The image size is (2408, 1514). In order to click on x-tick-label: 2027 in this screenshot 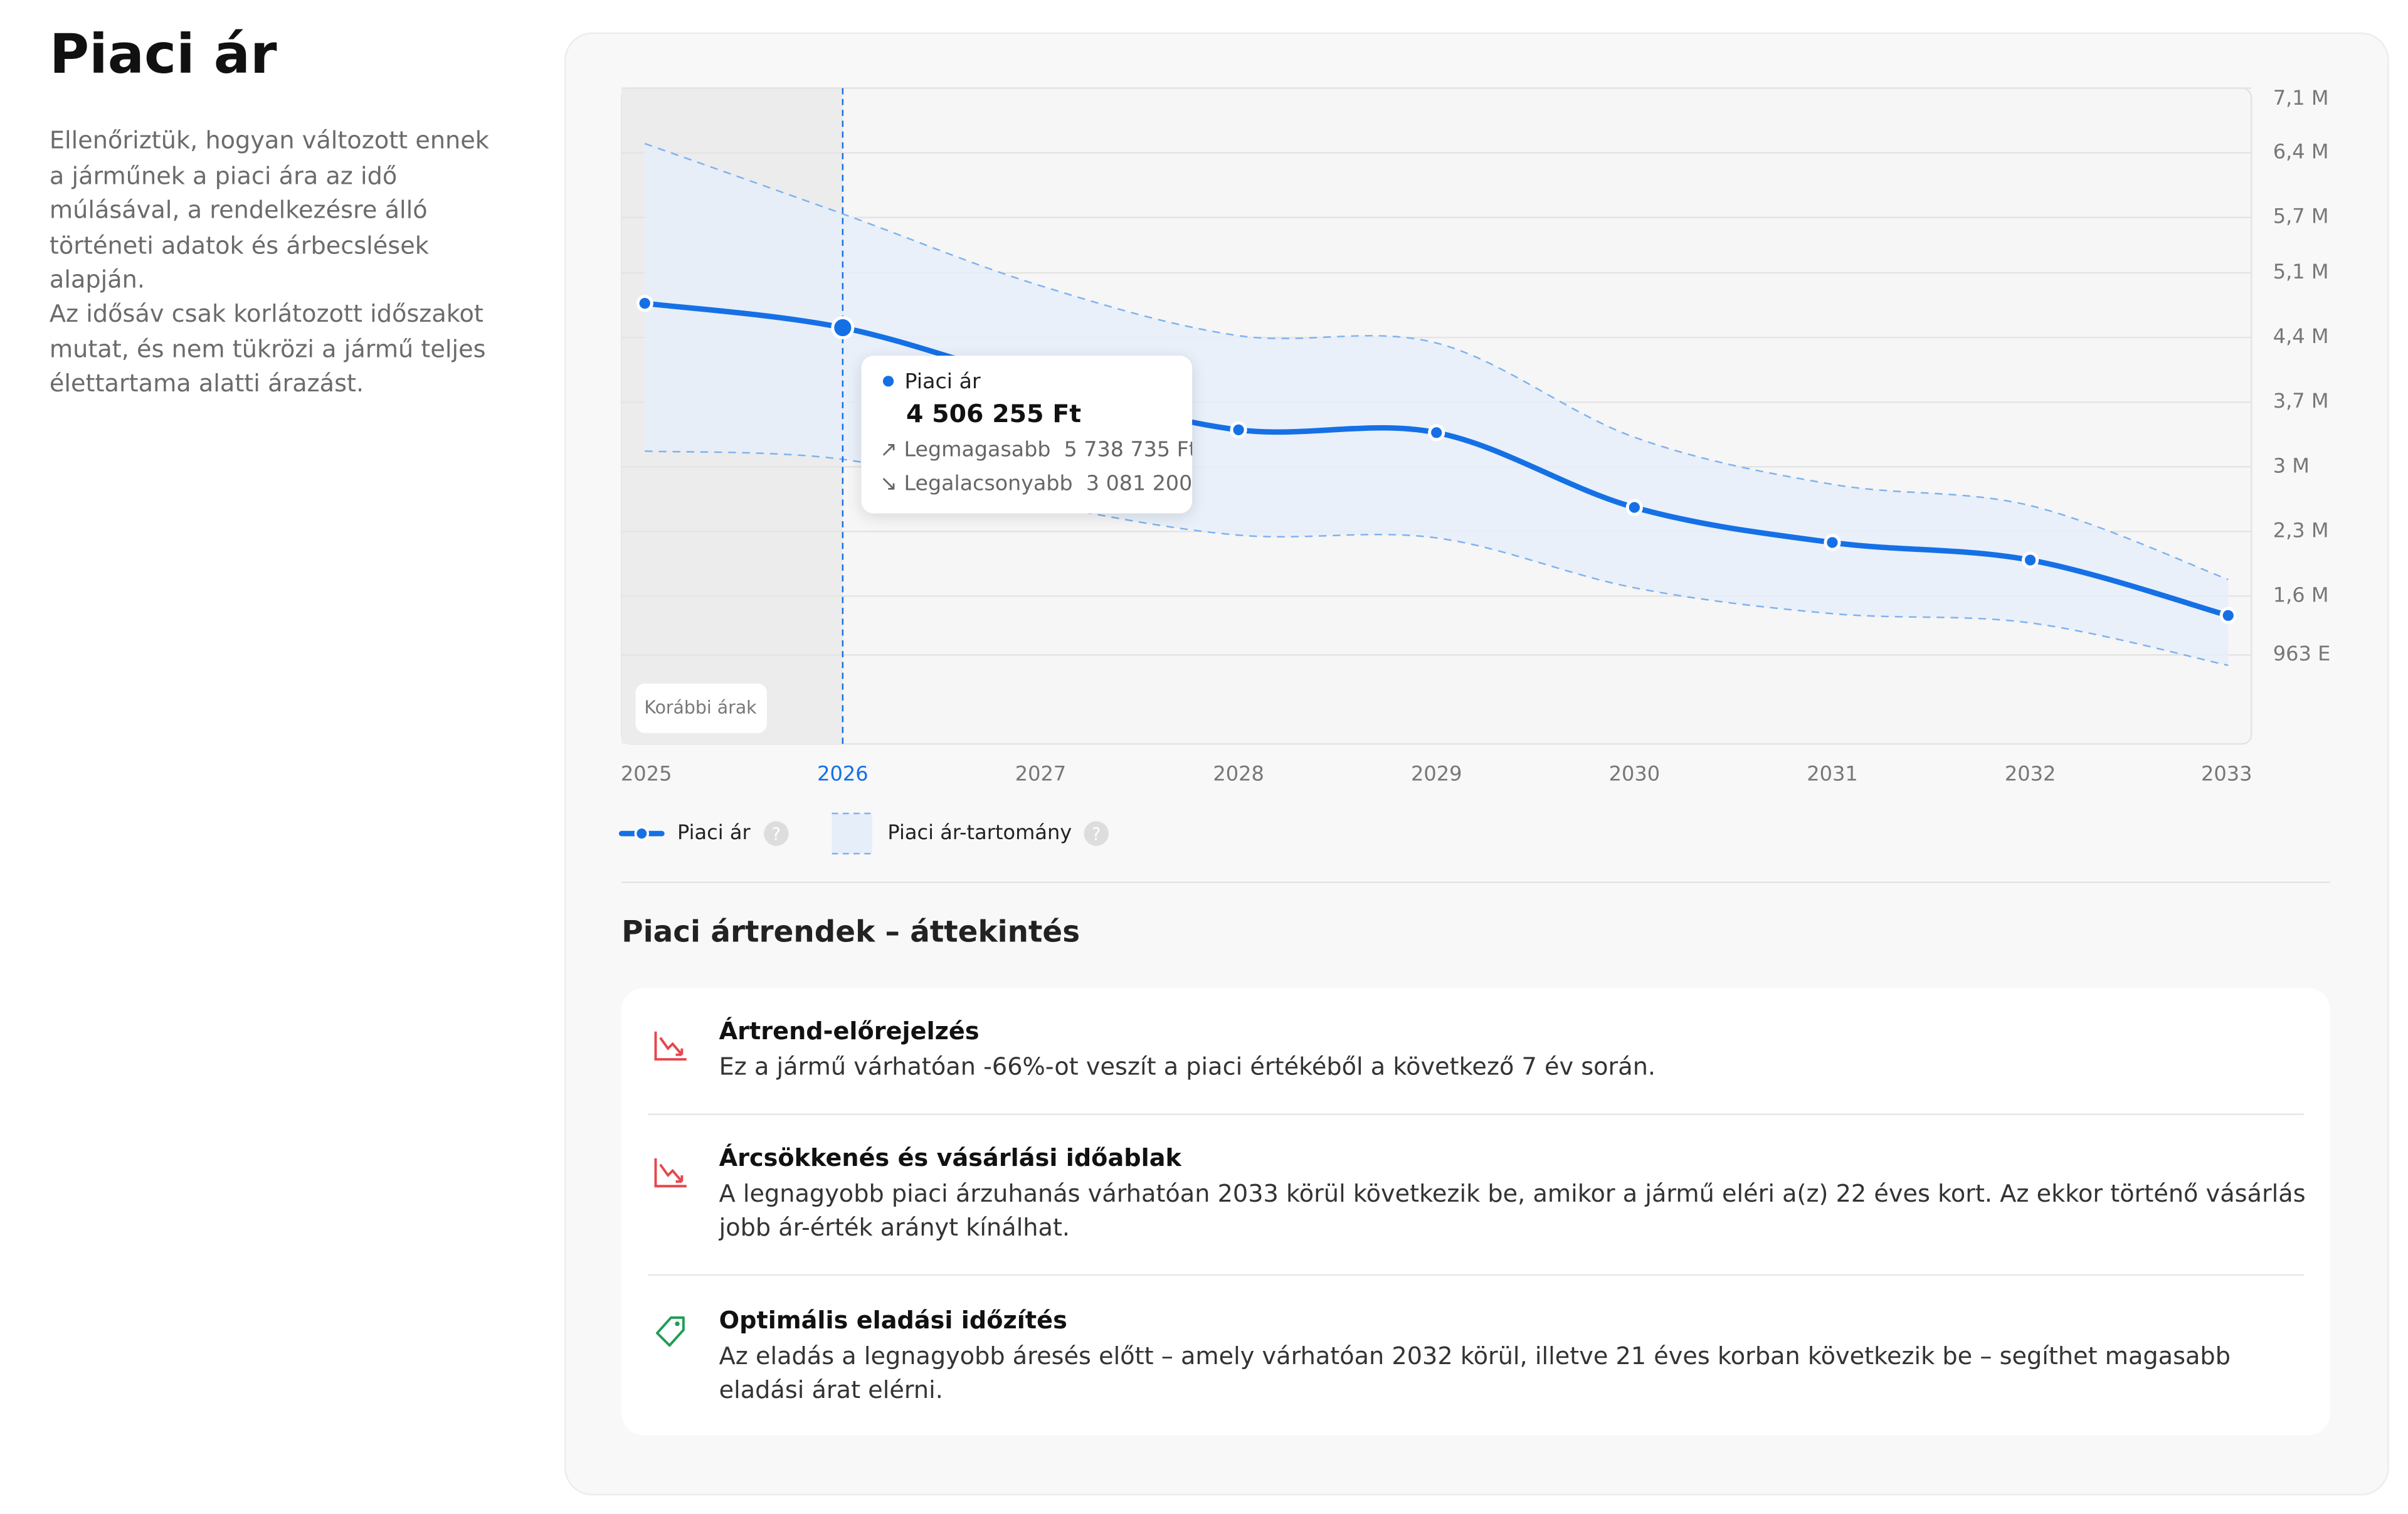, I will do `click(1041, 773)`.